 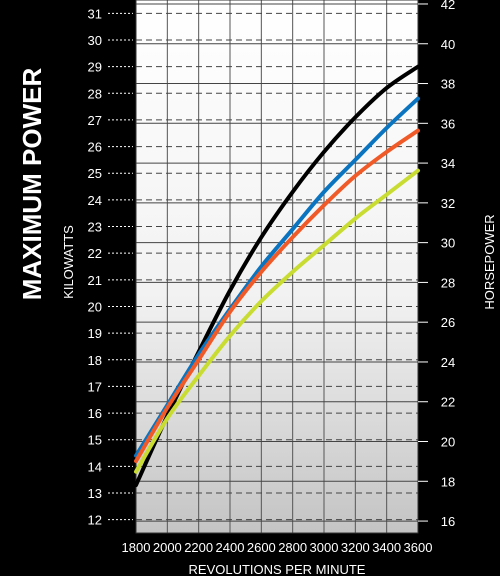 I want to click on y-left-tick-label: 22, so click(x=95, y=253).